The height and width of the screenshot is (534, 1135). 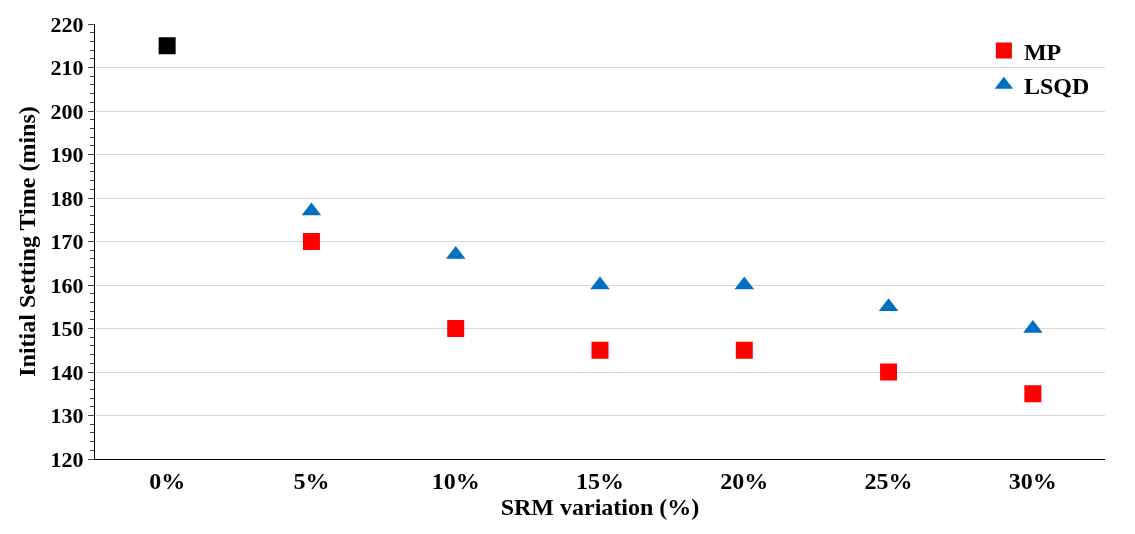 What do you see at coordinates (67, 285) in the screenshot?
I see `y-tick-label: 160` at bounding box center [67, 285].